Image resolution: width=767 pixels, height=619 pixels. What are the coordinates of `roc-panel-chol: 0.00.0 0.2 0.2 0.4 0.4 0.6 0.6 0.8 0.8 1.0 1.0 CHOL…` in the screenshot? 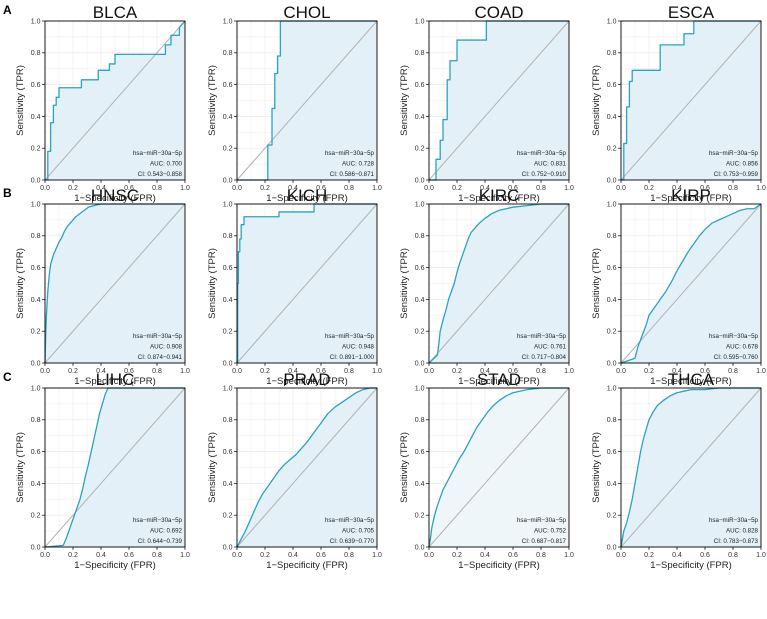 It's located at (294, 103).